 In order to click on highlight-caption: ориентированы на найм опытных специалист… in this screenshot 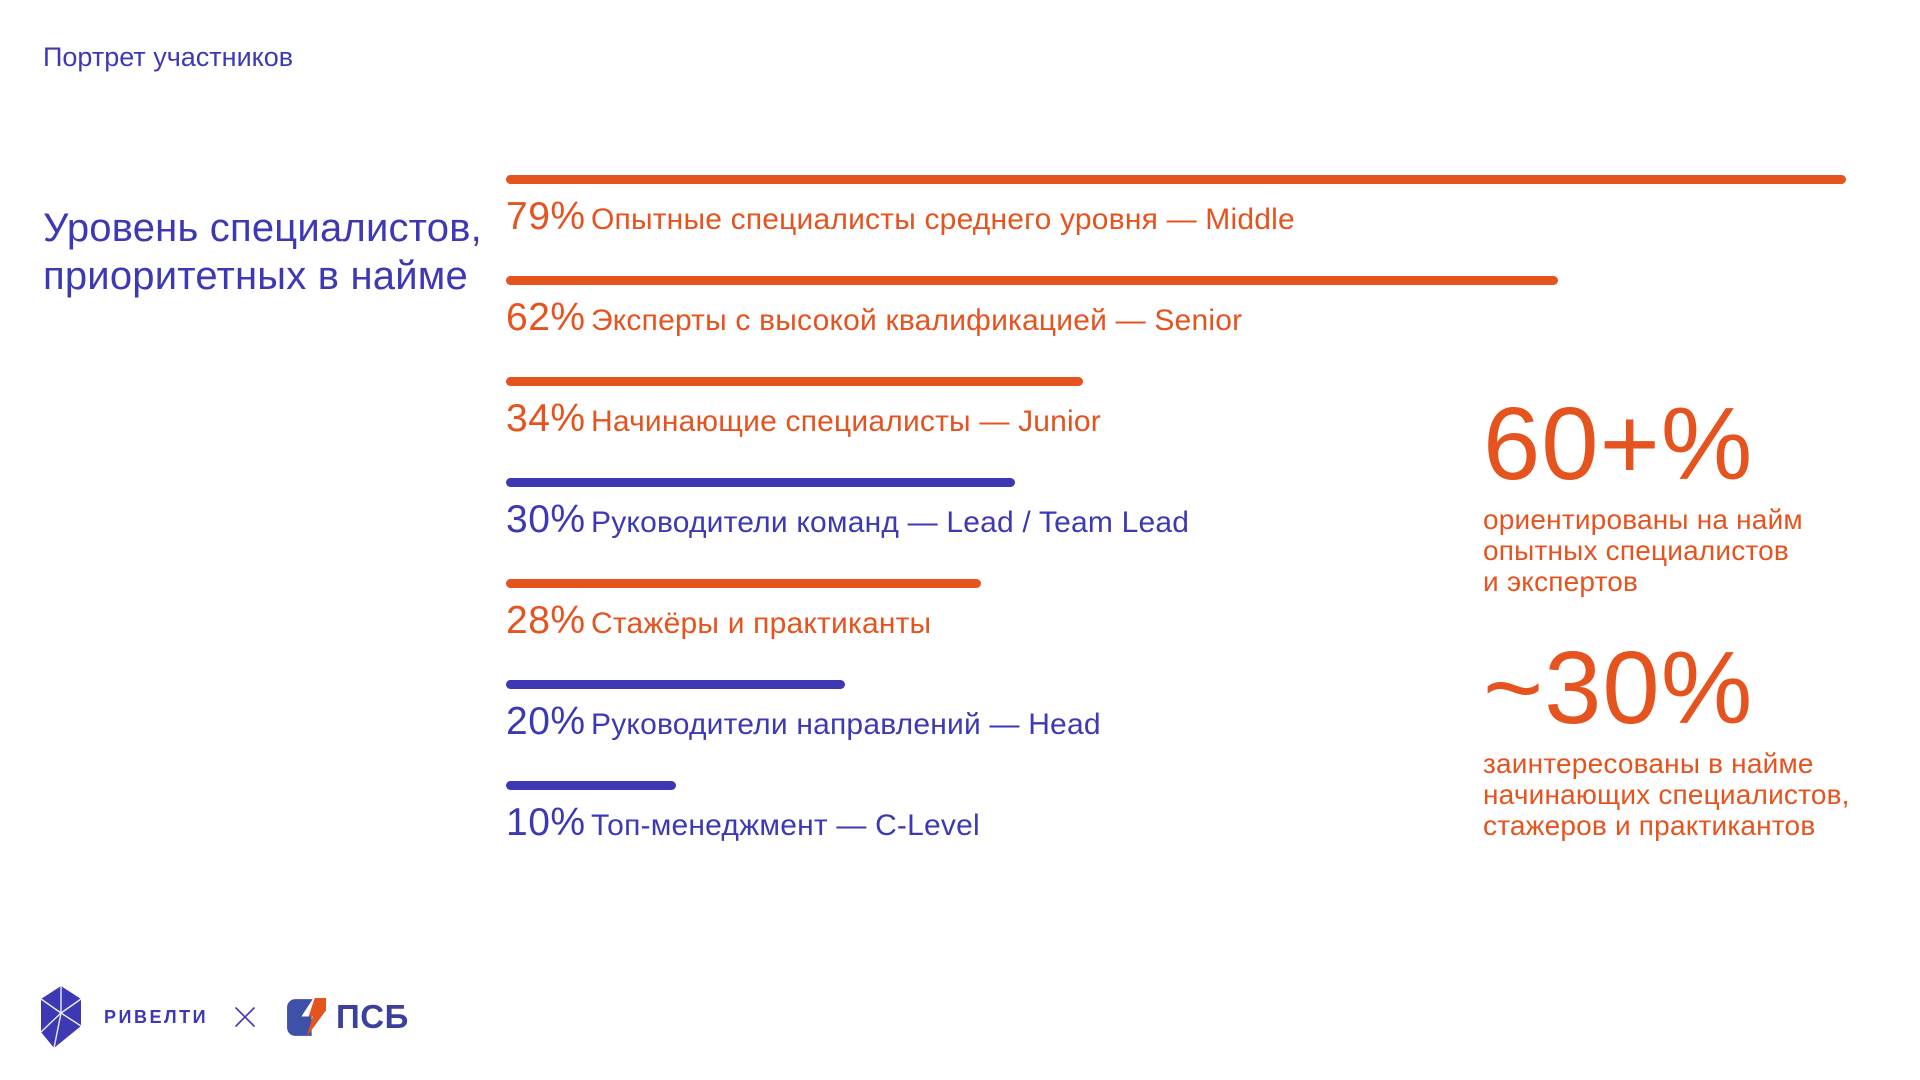, I will do `click(1643, 550)`.